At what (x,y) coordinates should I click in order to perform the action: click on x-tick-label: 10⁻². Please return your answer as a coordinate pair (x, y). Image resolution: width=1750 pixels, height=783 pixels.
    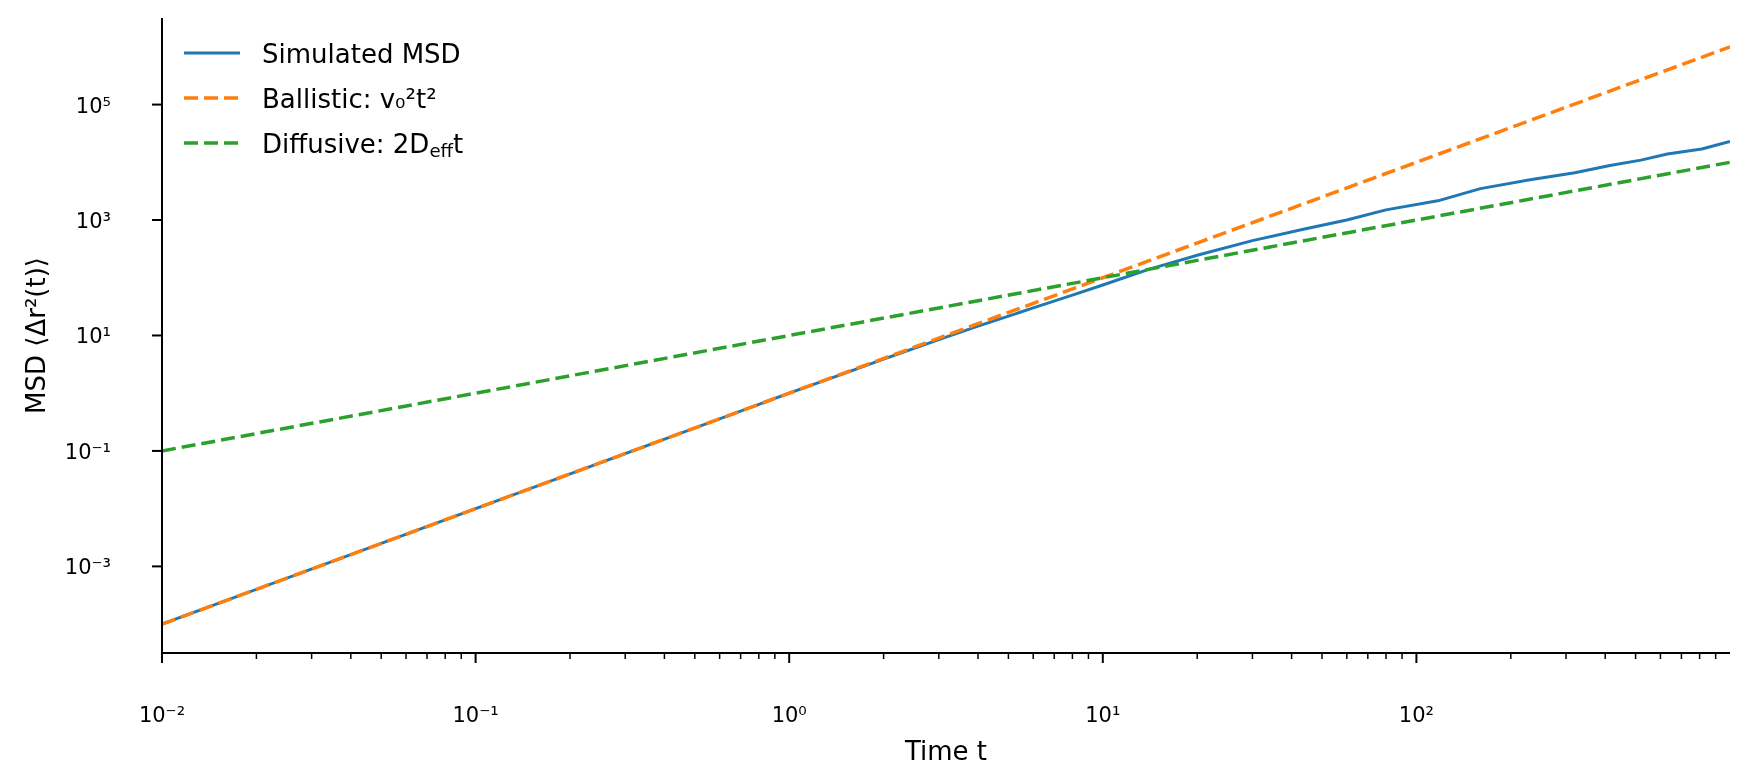
    Looking at the image, I should click on (162, 715).